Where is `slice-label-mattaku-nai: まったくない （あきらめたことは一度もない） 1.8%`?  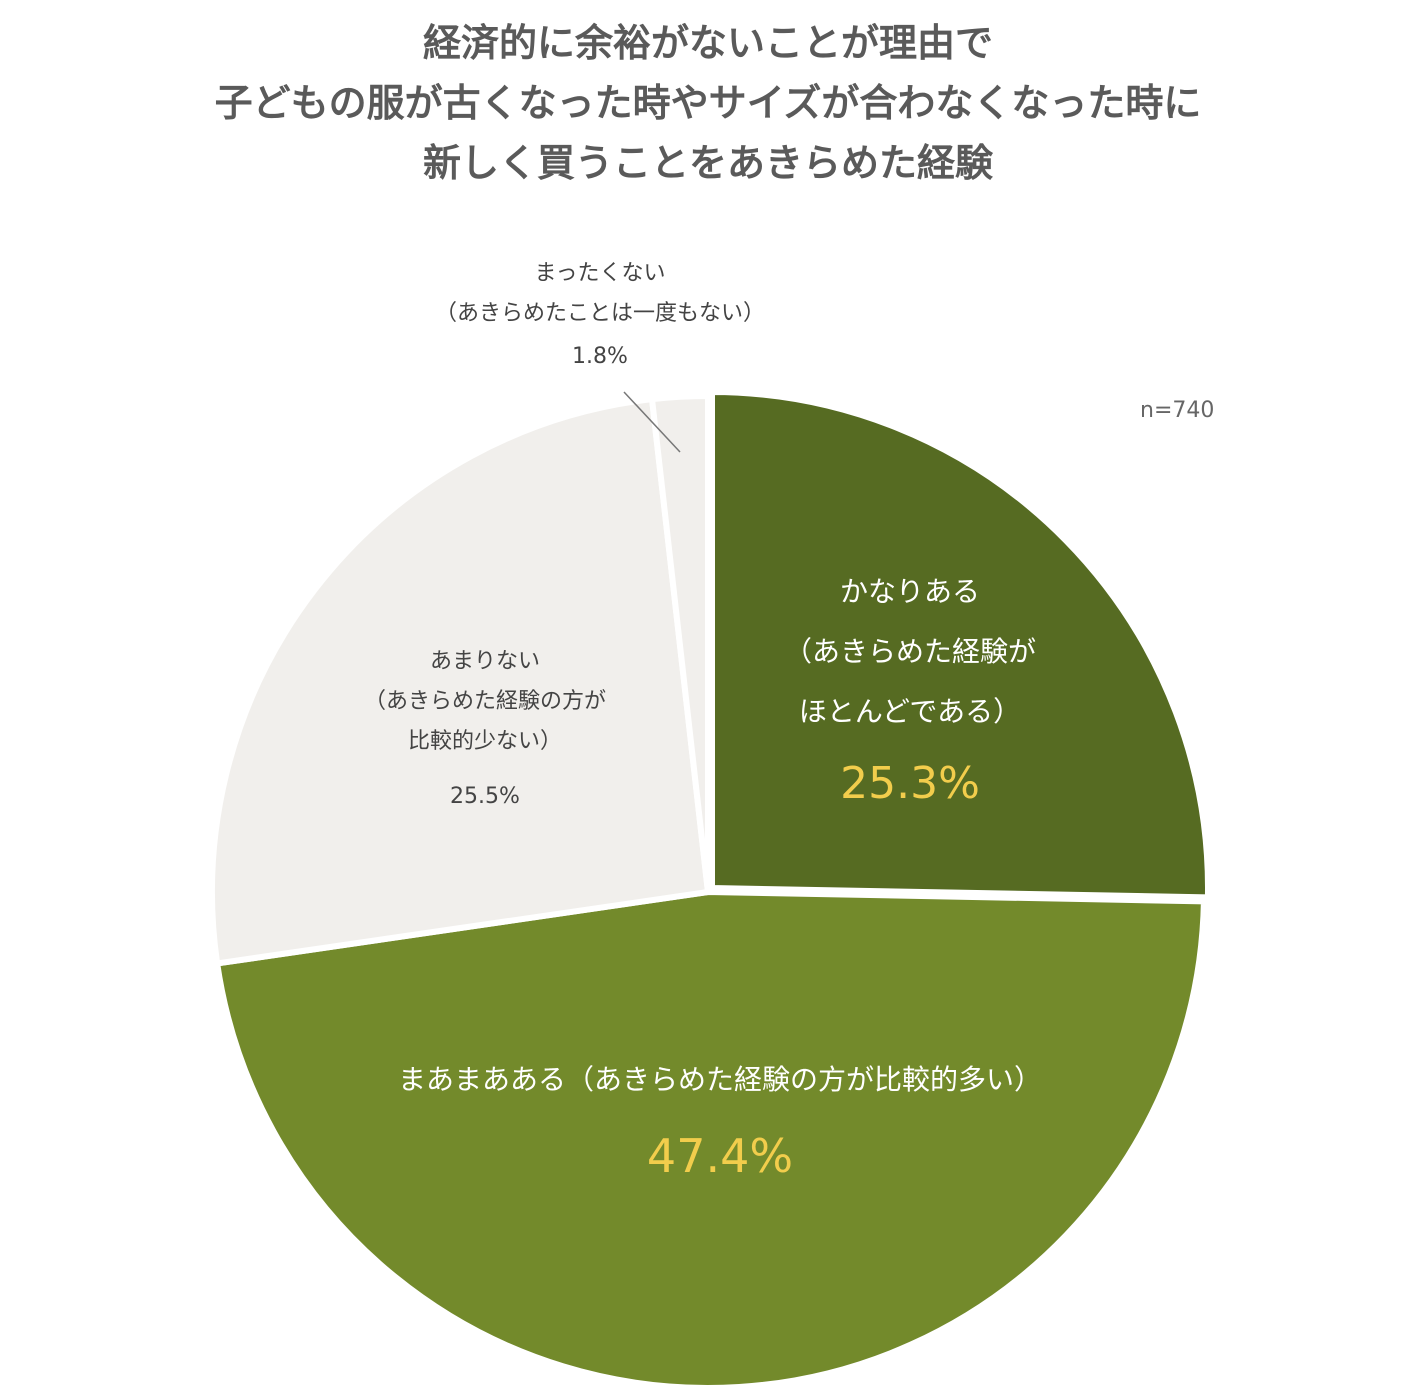 slice-label-mattaku-nai: まったくない （あきらめたことは一度もない） 1.8% is located at coordinates (600, 317).